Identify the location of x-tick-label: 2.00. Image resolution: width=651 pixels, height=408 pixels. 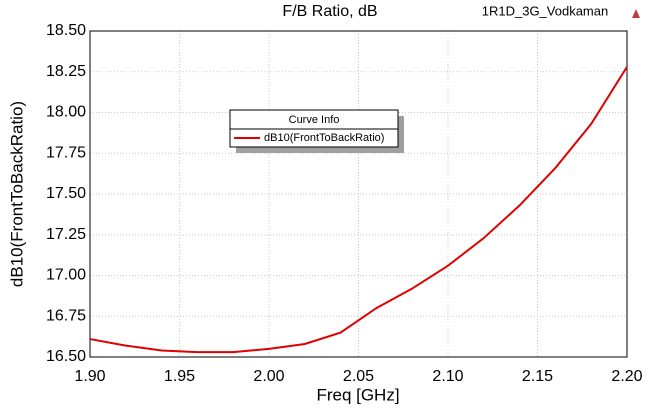
(268, 376).